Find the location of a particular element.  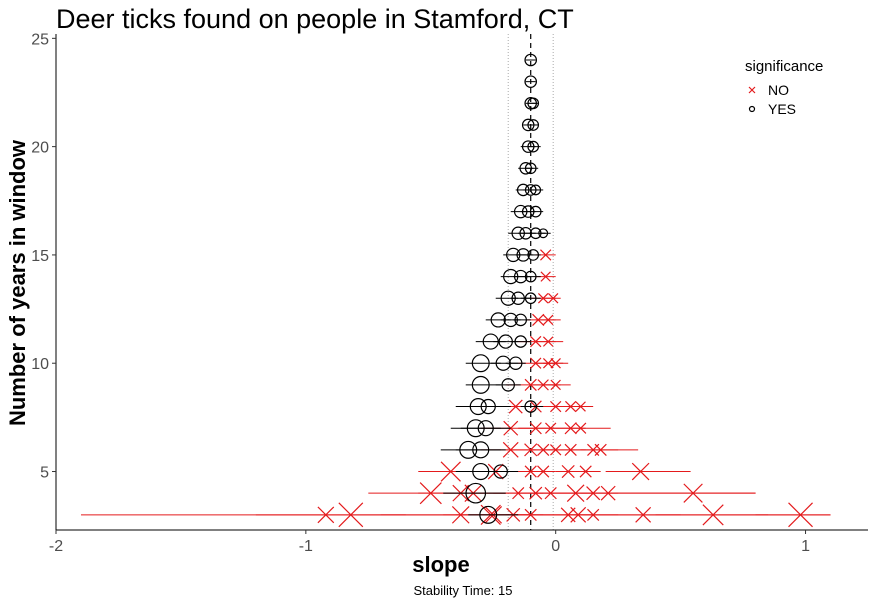

legend-item-yes: YES is located at coordinates (772, 109).